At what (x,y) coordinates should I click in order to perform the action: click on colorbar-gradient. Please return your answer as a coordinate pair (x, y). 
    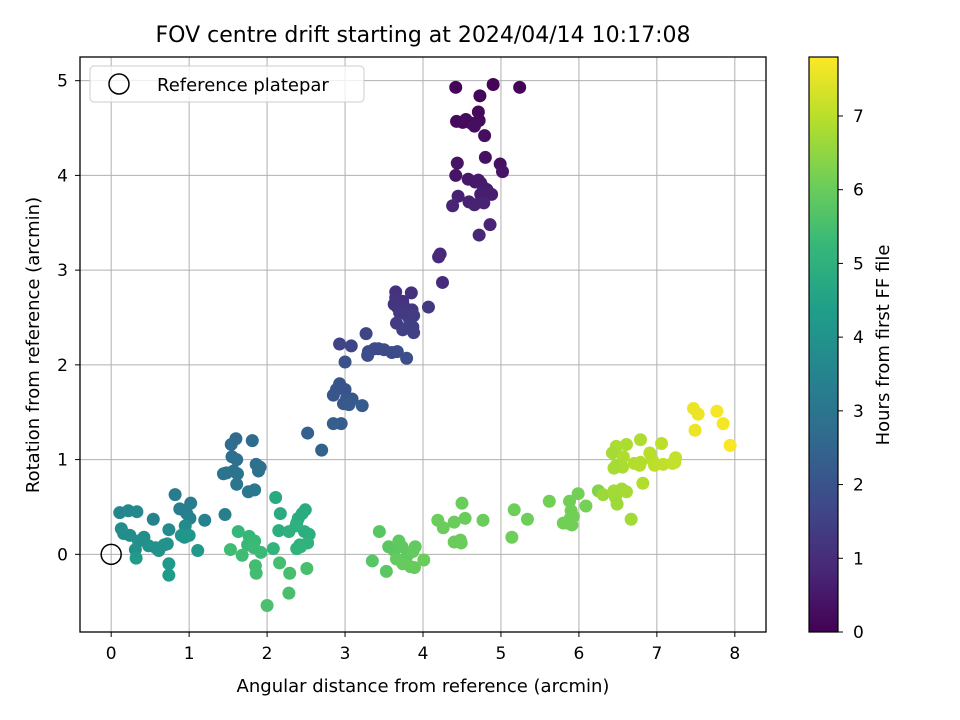
    Looking at the image, I should click on (823, 344).